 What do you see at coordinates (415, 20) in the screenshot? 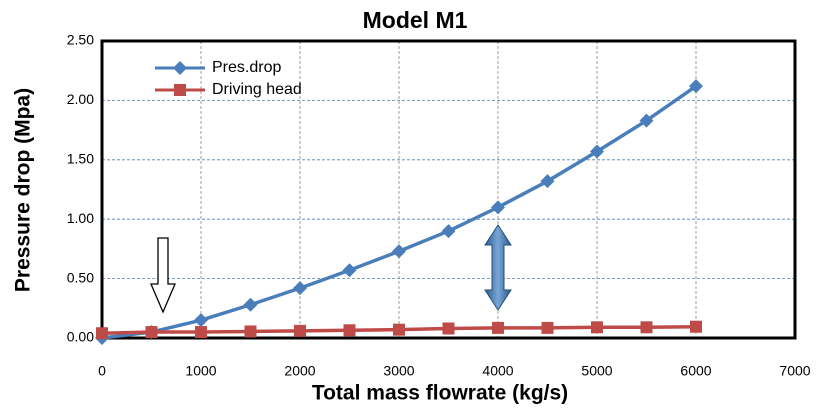
I see `chart-title: Model M1` at bounding box center [415, 20].